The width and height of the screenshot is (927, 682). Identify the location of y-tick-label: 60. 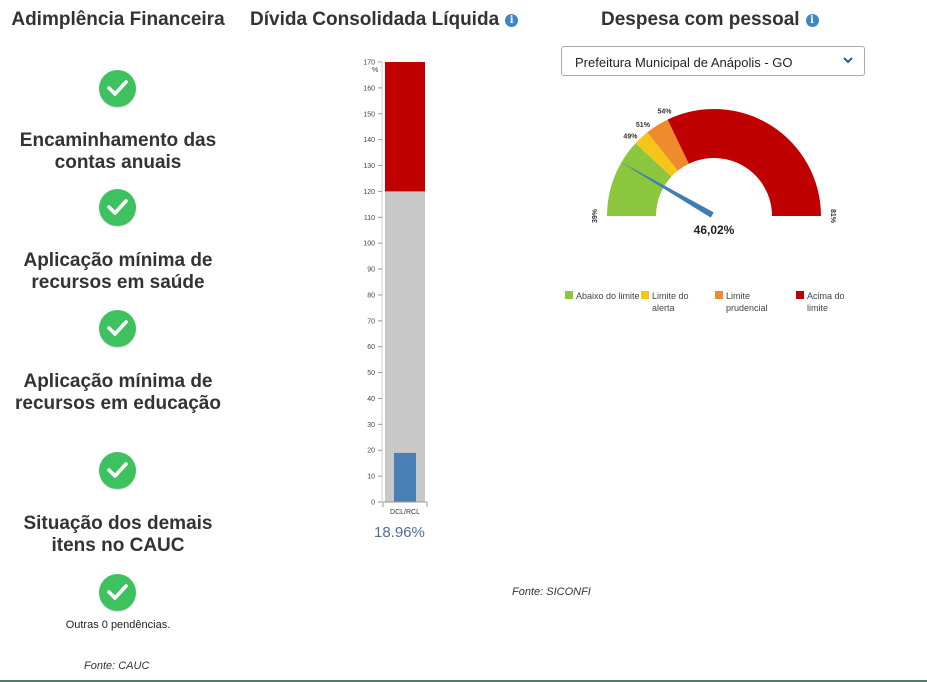
(371, 347).